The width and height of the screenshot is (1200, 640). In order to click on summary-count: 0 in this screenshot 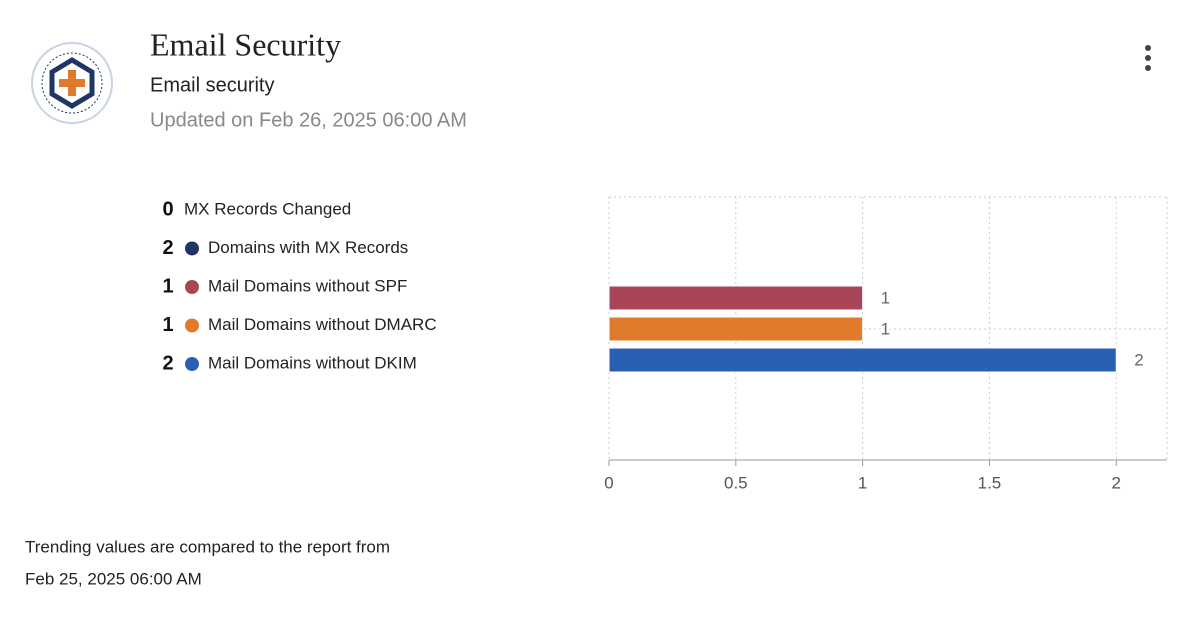, I will do `click(167, 209)`.